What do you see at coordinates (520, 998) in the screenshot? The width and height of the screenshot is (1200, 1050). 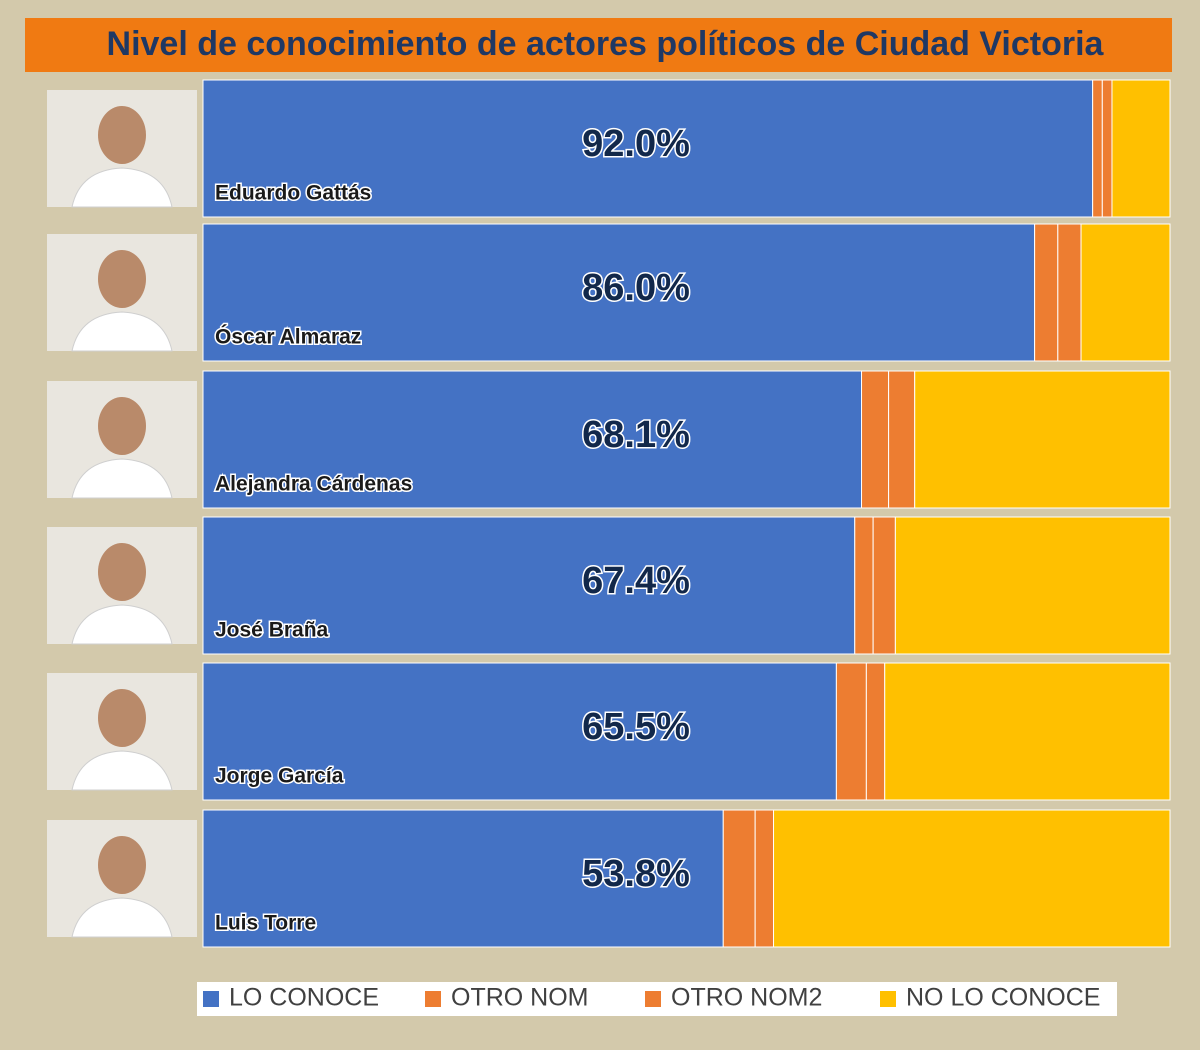 I see `legend-label: OTRO NOM` at bounding box center [520, 998].